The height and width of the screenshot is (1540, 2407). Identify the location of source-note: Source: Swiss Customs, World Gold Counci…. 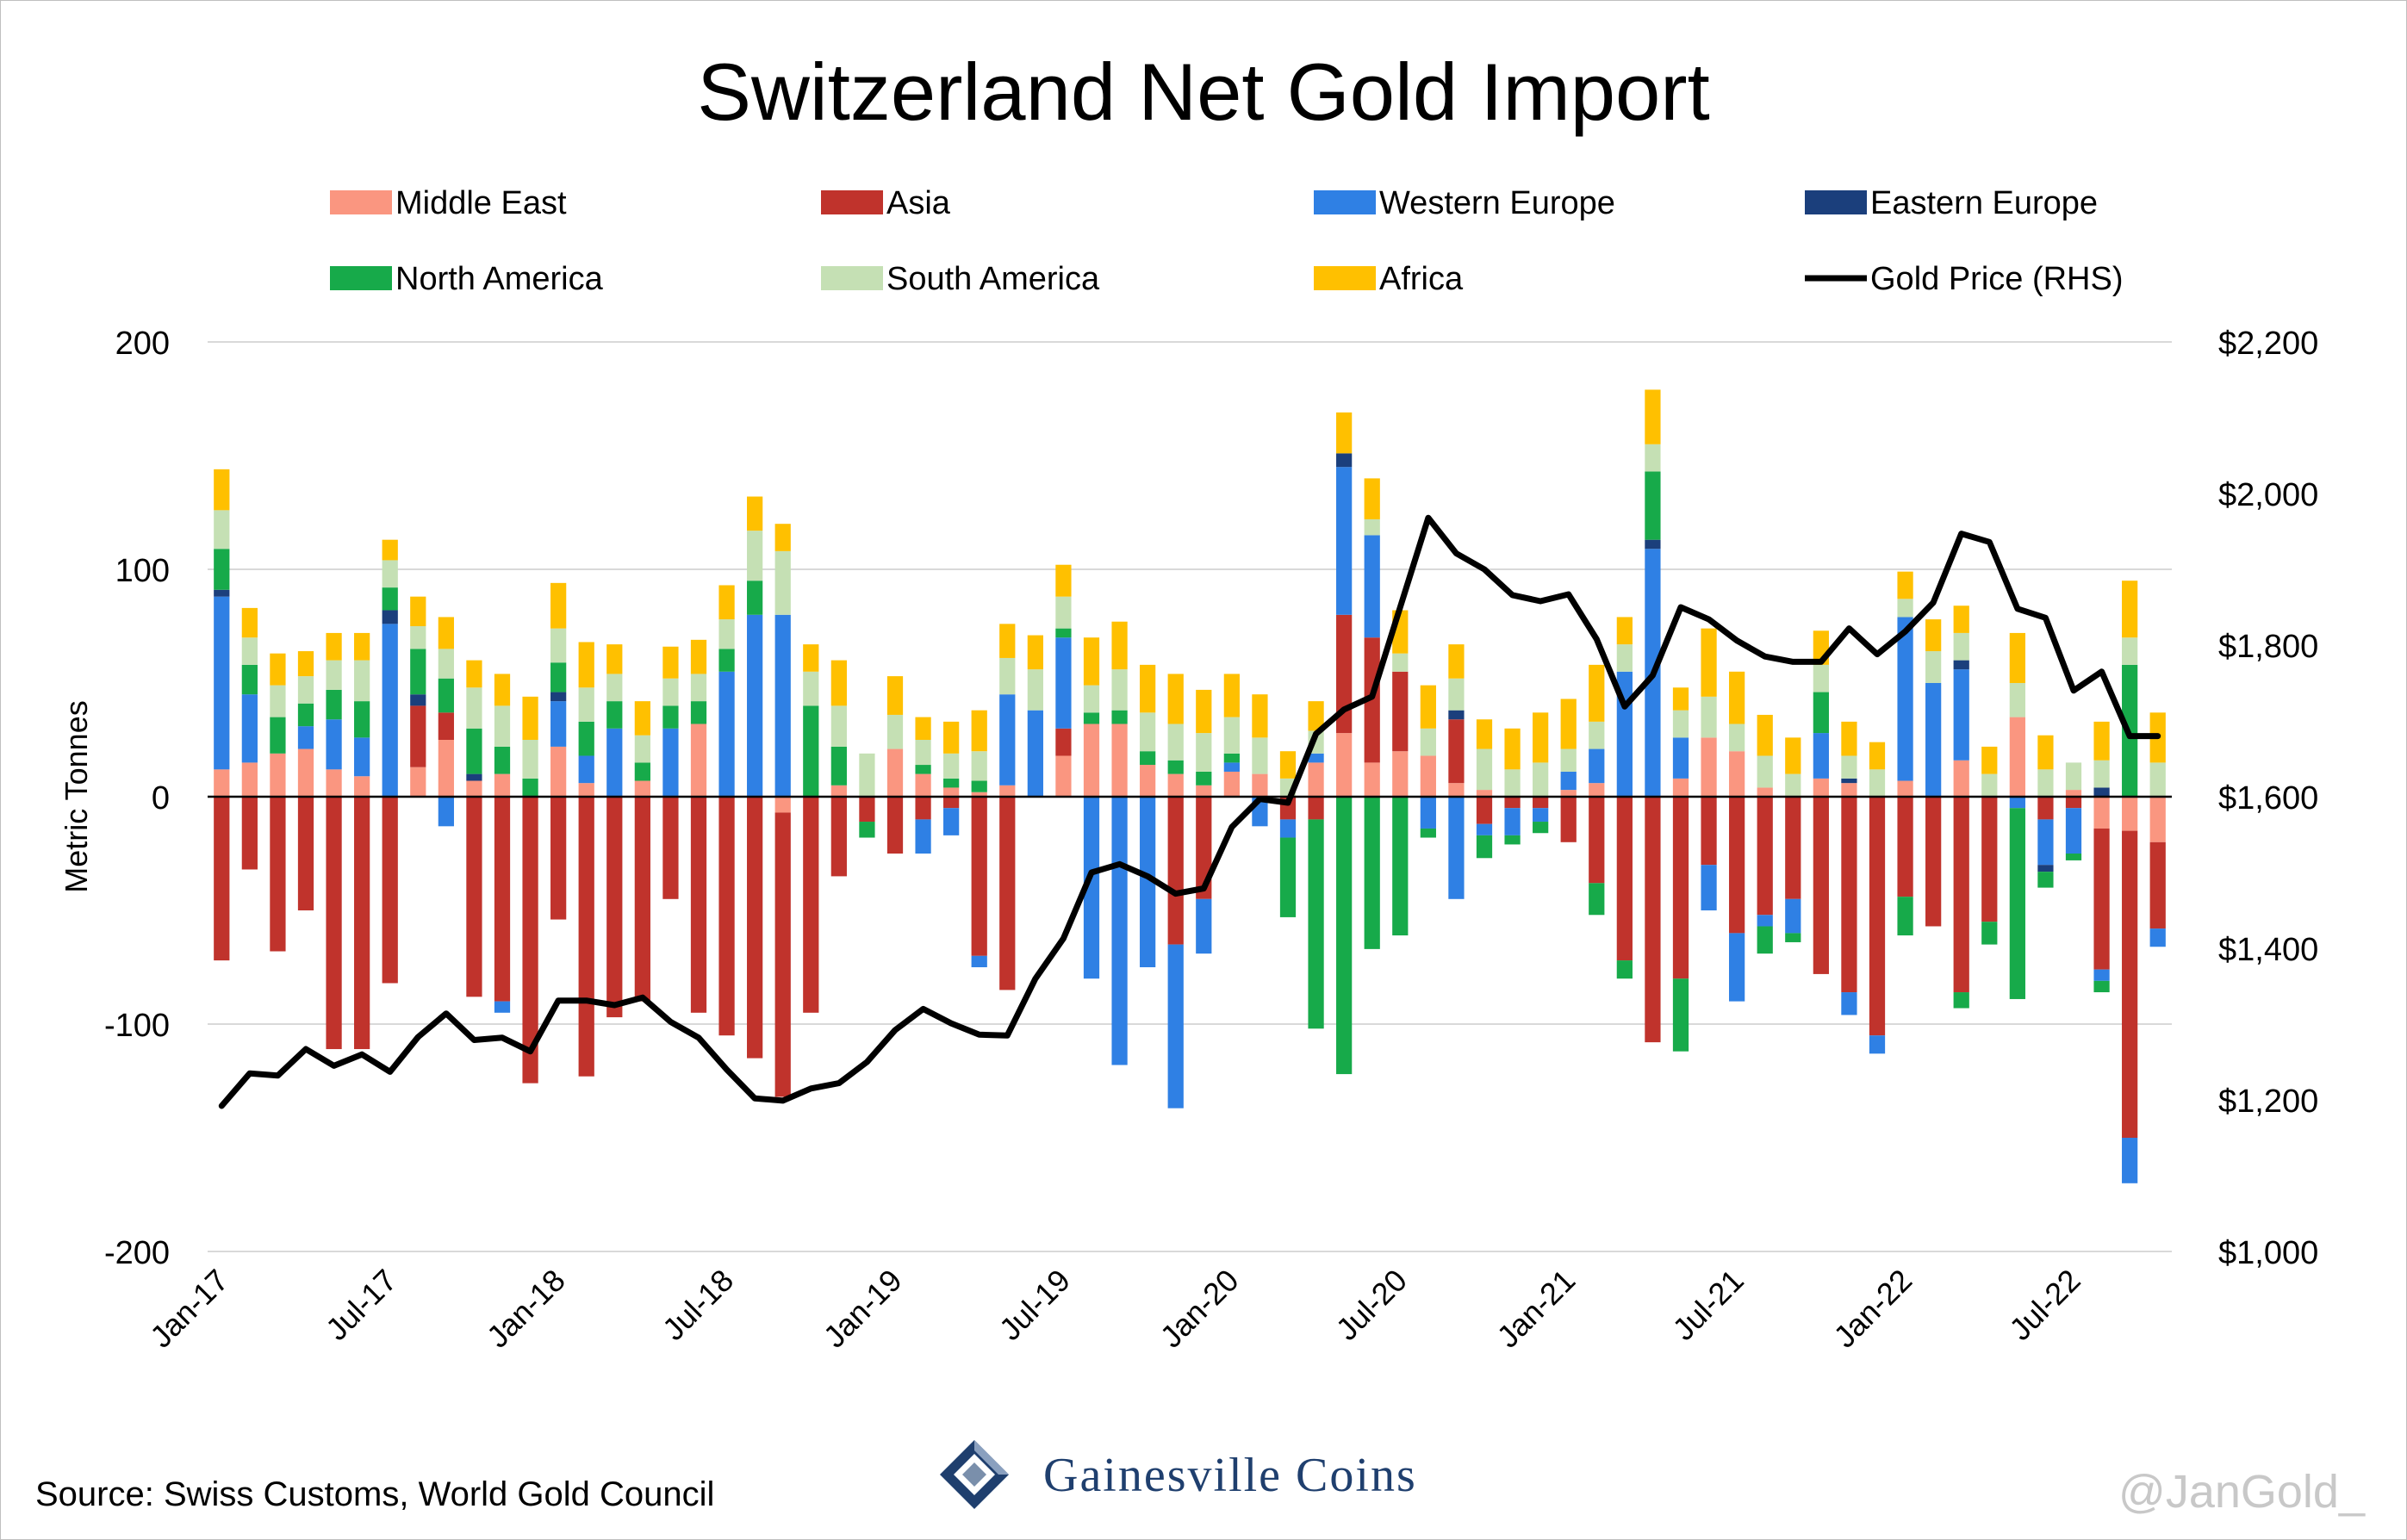
(375, 1494).